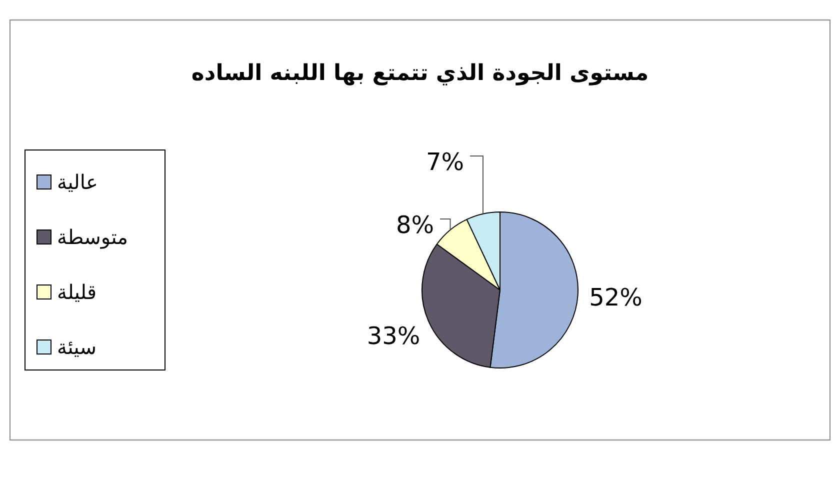  What do you see at coordinates (445, 162) in the screenshot?
I see `data-label: 7%` at bounding box center [445, 162].